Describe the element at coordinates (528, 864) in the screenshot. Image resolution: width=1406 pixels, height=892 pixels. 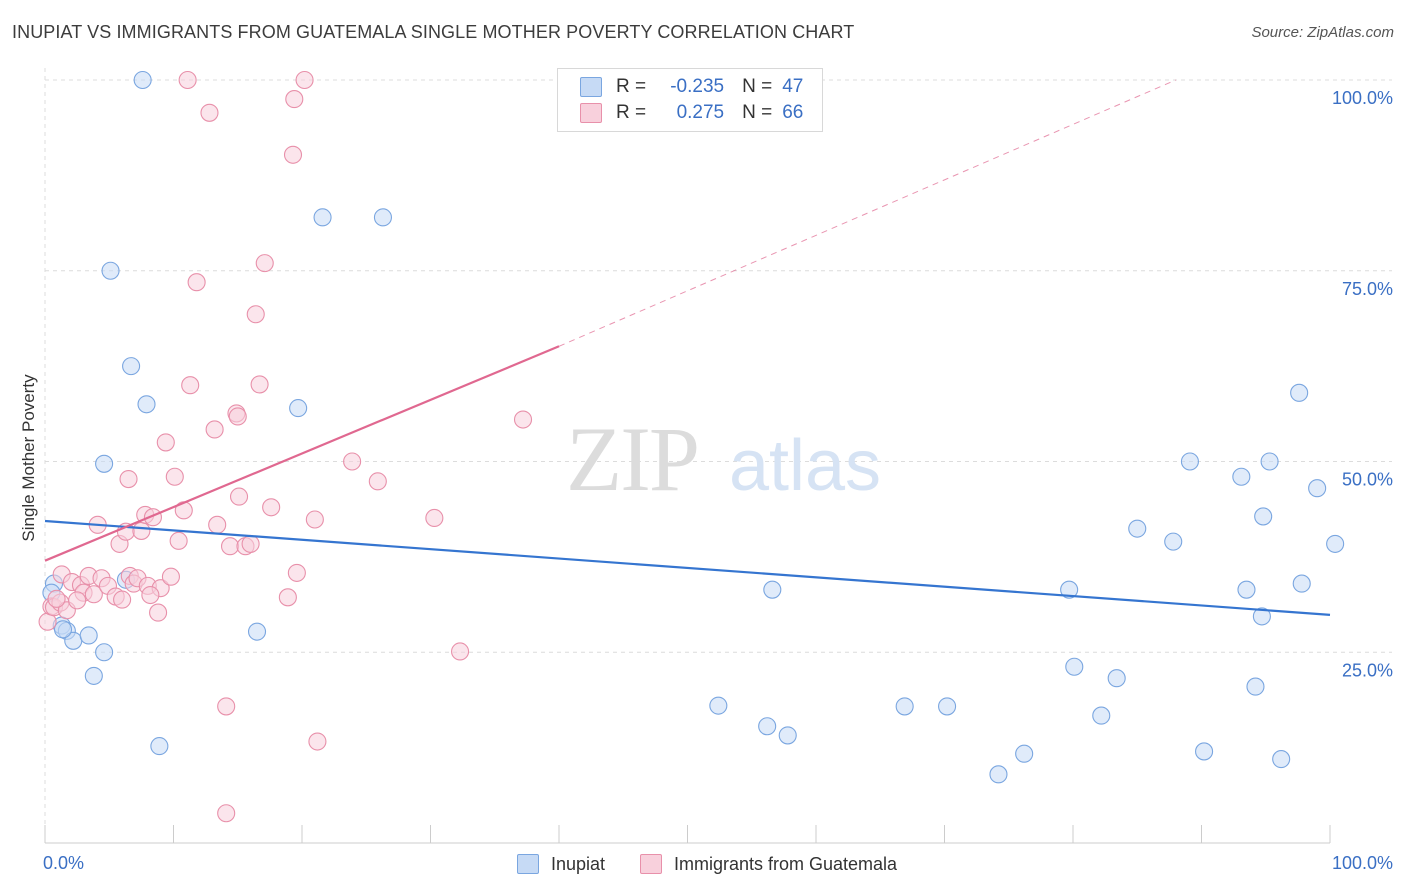
I see `bottom-legend-swatch-inupiat` at that location.